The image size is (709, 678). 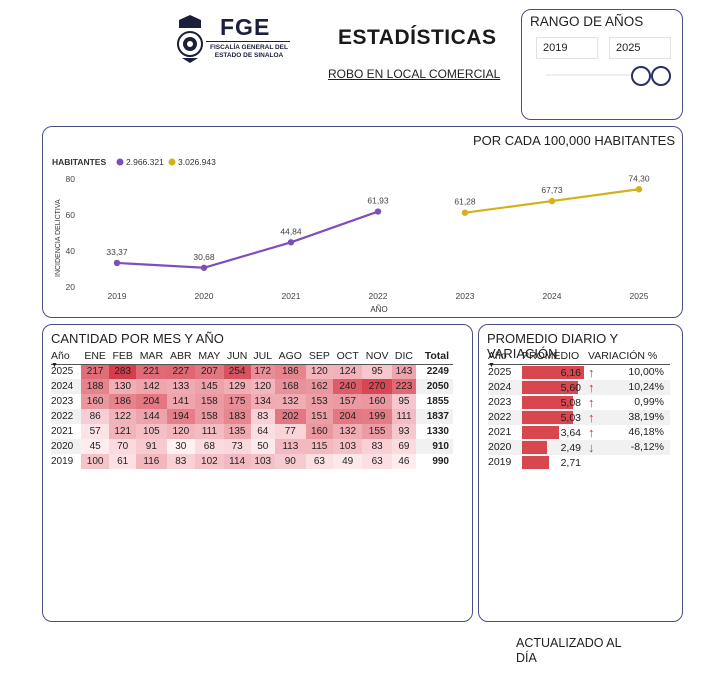 What do you see at coordinates (639, 447) in the screenshot?
I see `variation-value: -8,12%` at bounding box center [639, 447].